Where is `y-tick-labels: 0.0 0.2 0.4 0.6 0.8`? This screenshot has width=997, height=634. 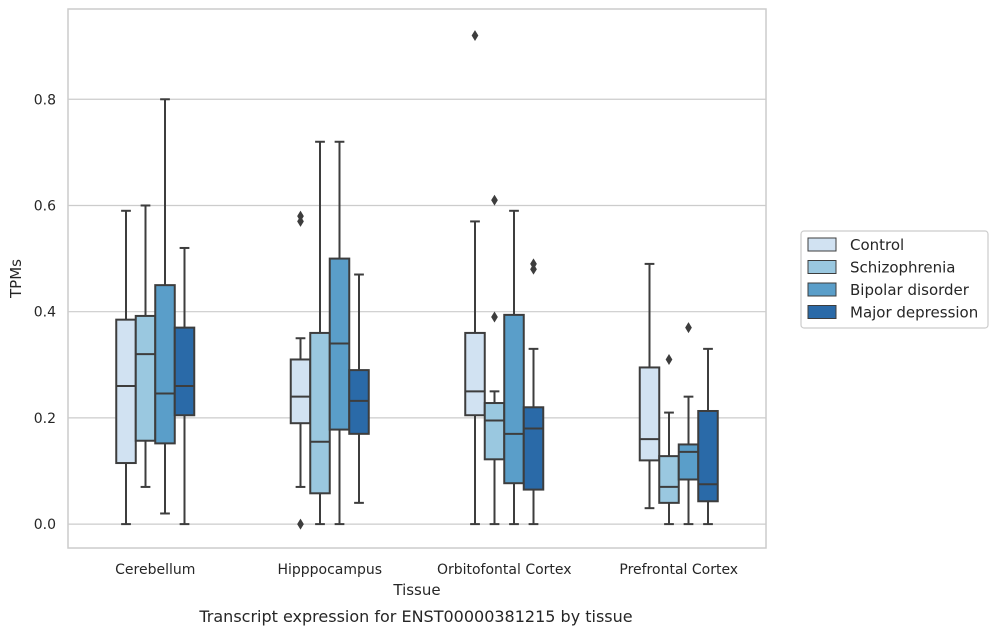 y-tick-labels: 0.0 0.2 0.4 0.6 0.8 is located at coordinates (45, 312).